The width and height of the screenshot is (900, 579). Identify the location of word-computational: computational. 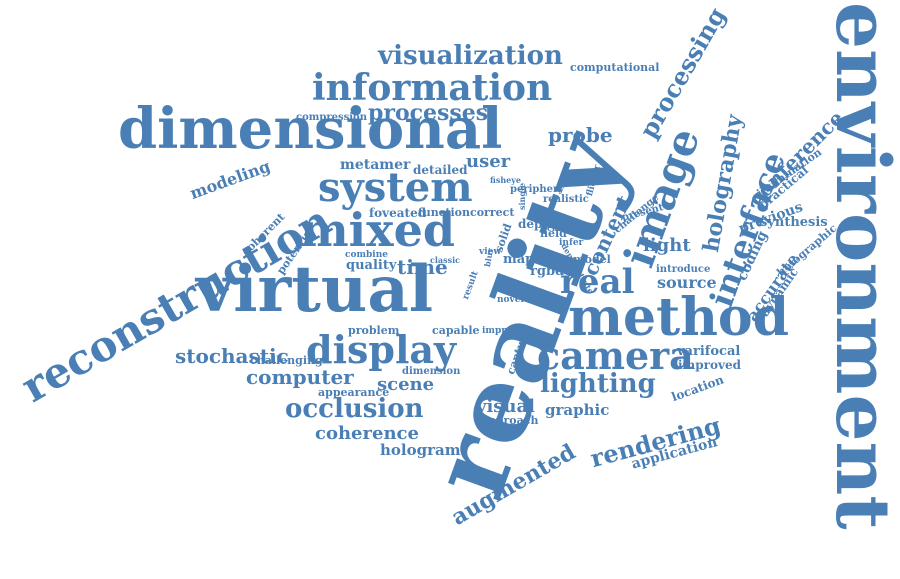
(615, 67).